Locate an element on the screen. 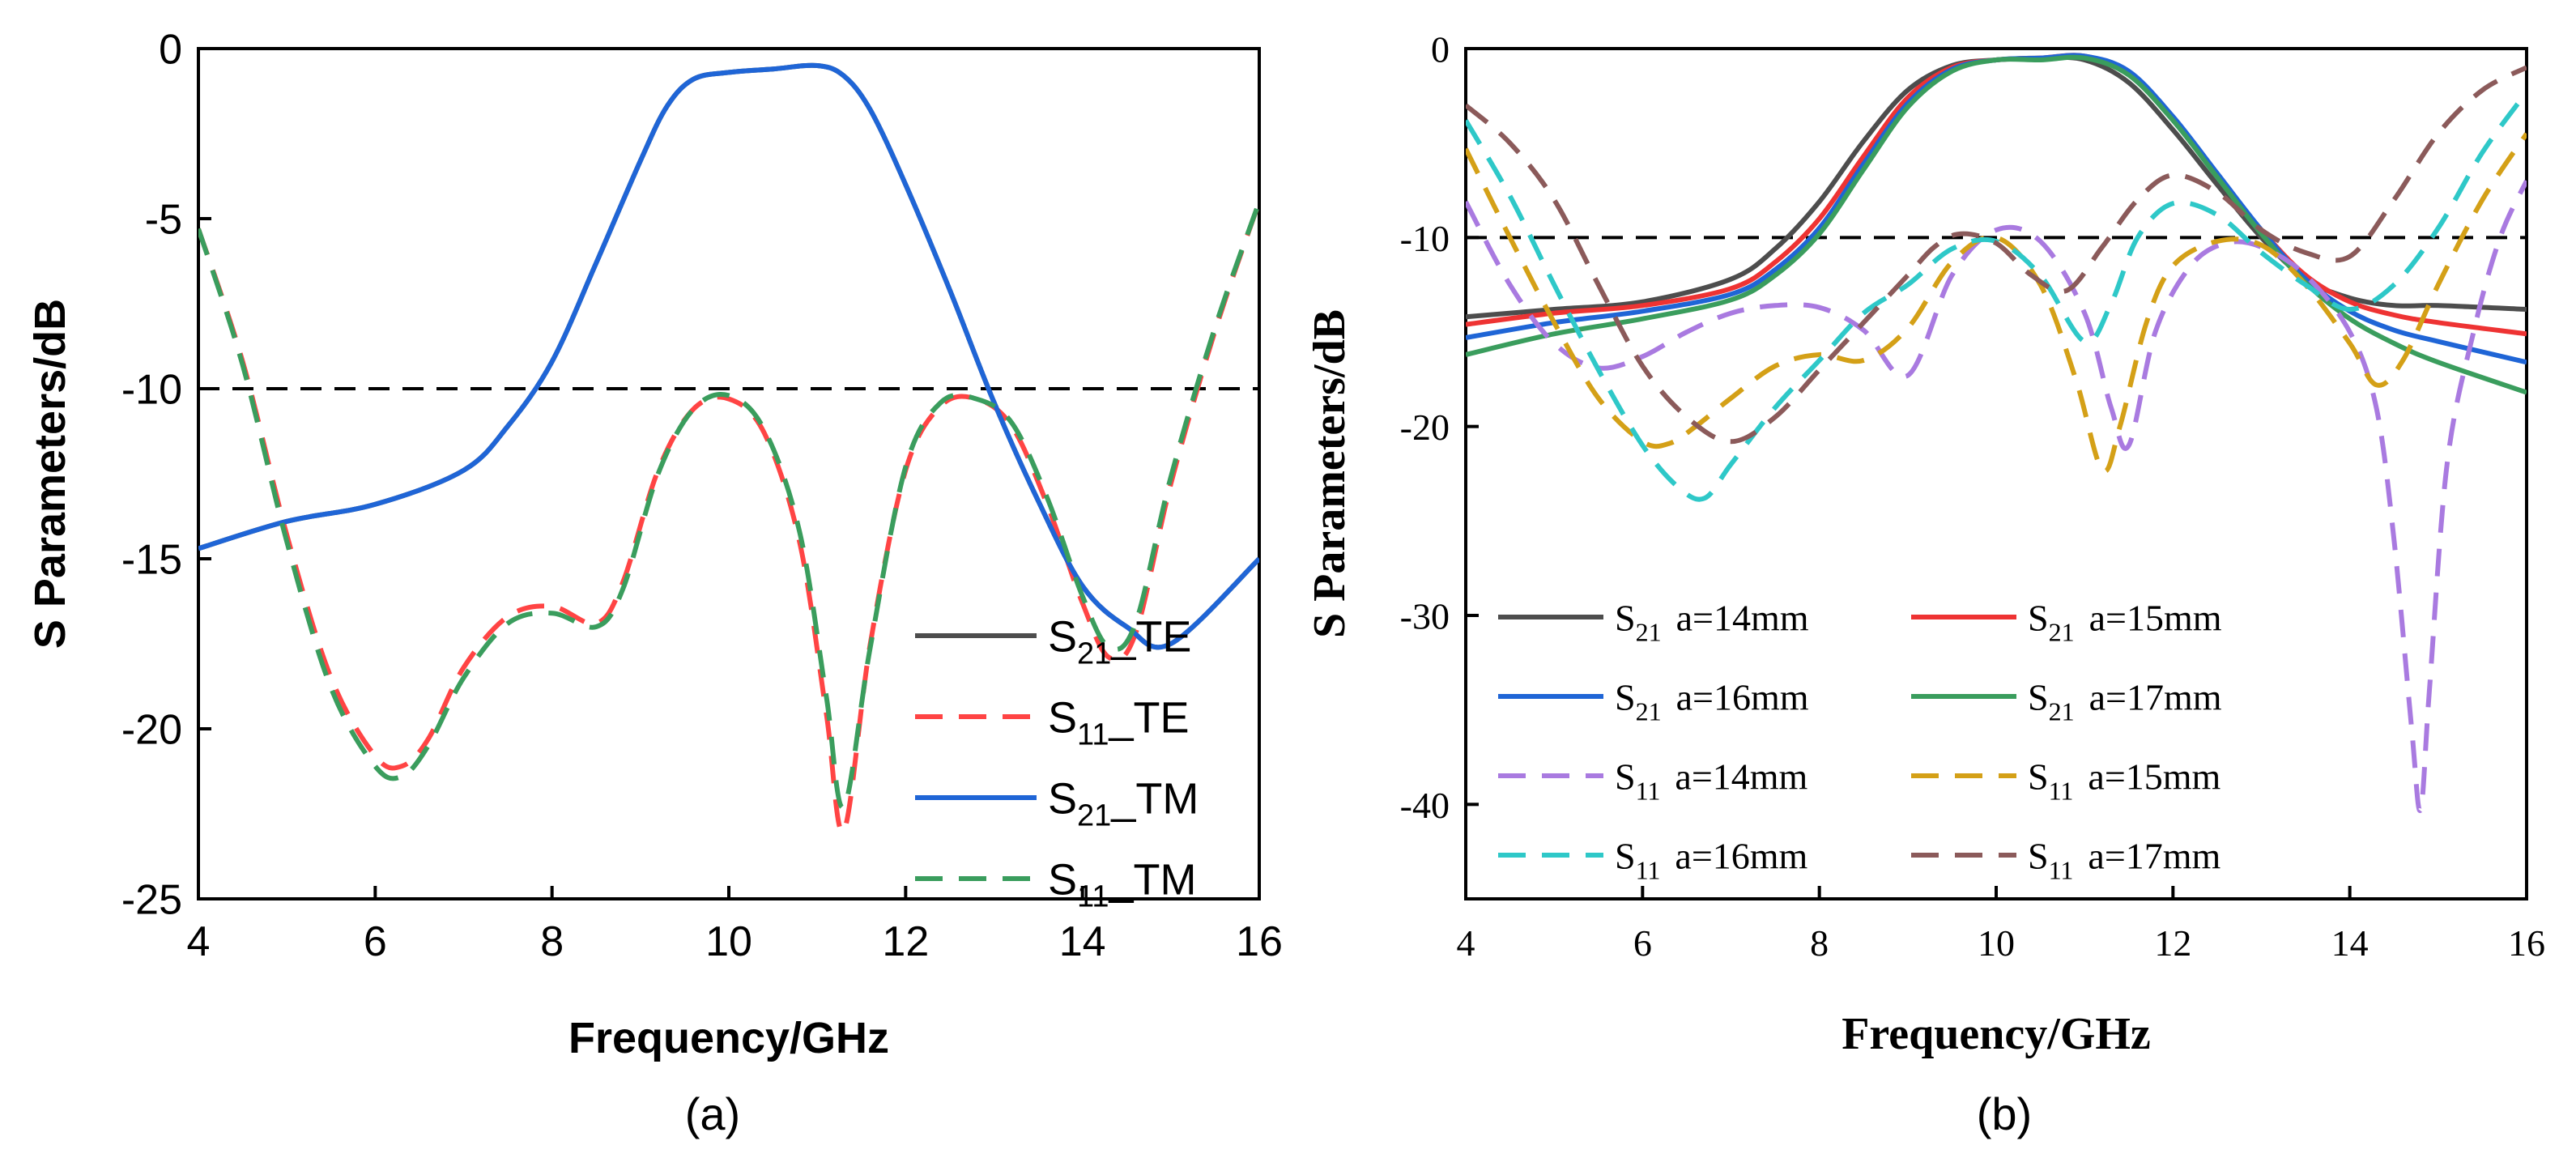  series-line-s11-a-15mm is located at coordinates (1996, 303).